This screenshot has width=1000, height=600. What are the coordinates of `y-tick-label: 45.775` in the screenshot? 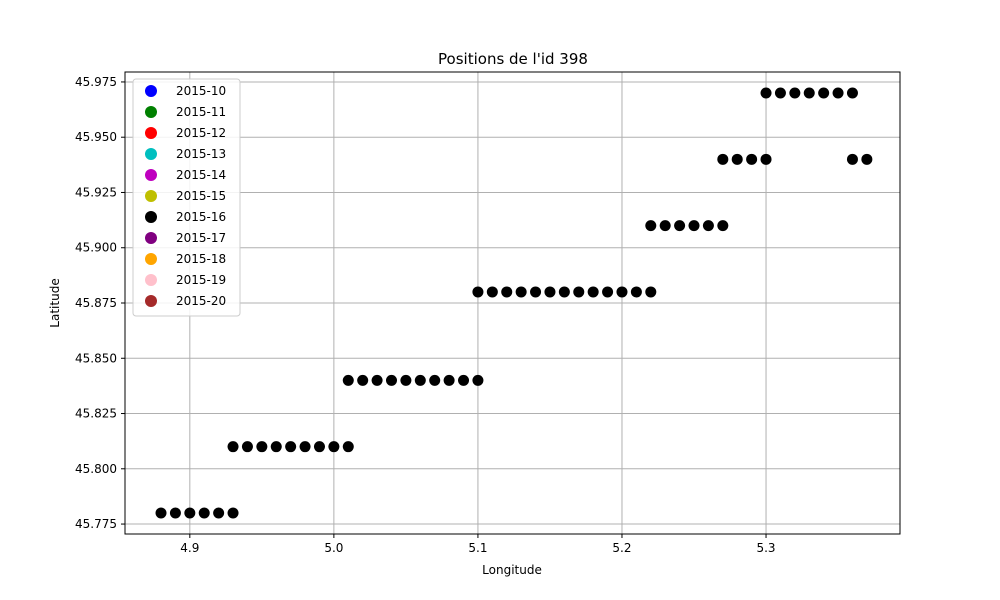 It's located at (96, 524).